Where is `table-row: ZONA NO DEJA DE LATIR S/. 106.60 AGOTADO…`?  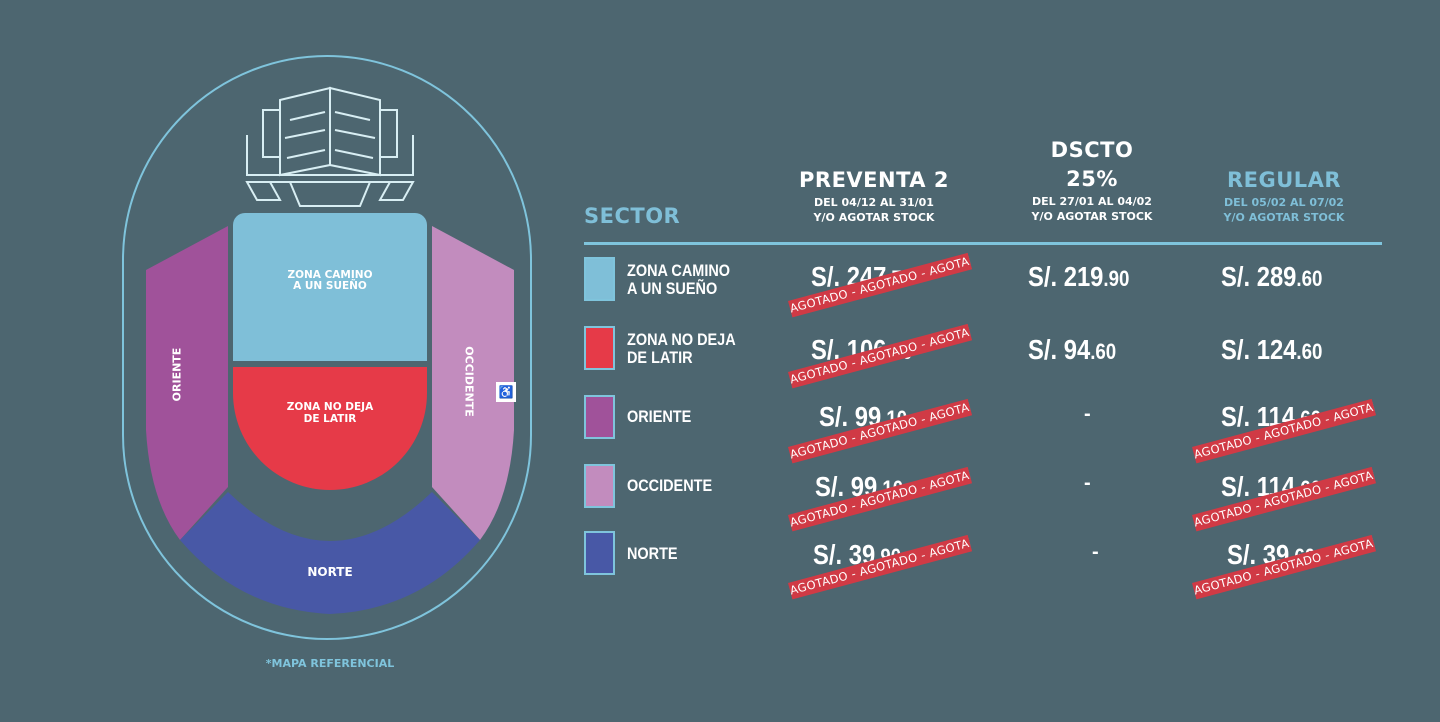
table-row: ZONA NO DEJA DE LATIR S/. 106.60 AGOTADO… is located at coordinates (983, 356).